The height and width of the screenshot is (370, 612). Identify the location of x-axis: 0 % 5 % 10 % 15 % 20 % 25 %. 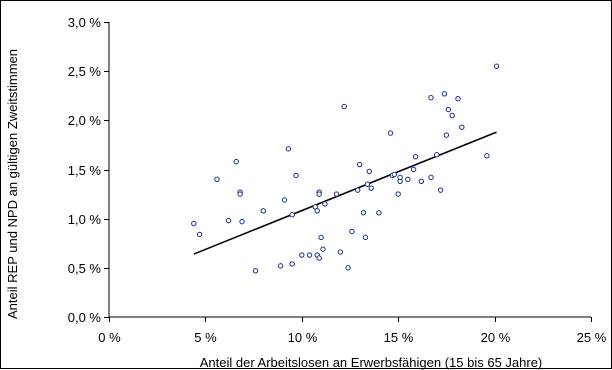
(352, 330).